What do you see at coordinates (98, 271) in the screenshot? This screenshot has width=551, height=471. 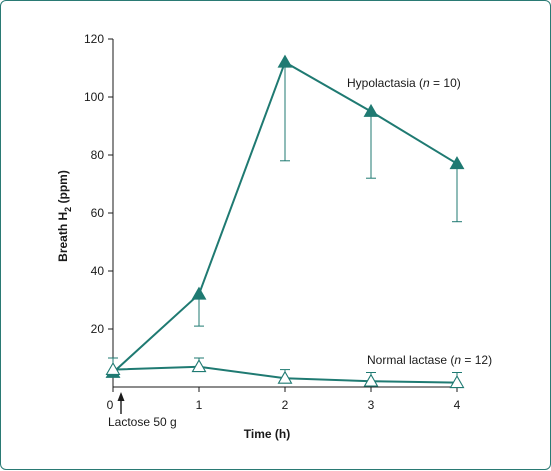 I see `y-tick-label: 40` at bounding box center [98, 271].